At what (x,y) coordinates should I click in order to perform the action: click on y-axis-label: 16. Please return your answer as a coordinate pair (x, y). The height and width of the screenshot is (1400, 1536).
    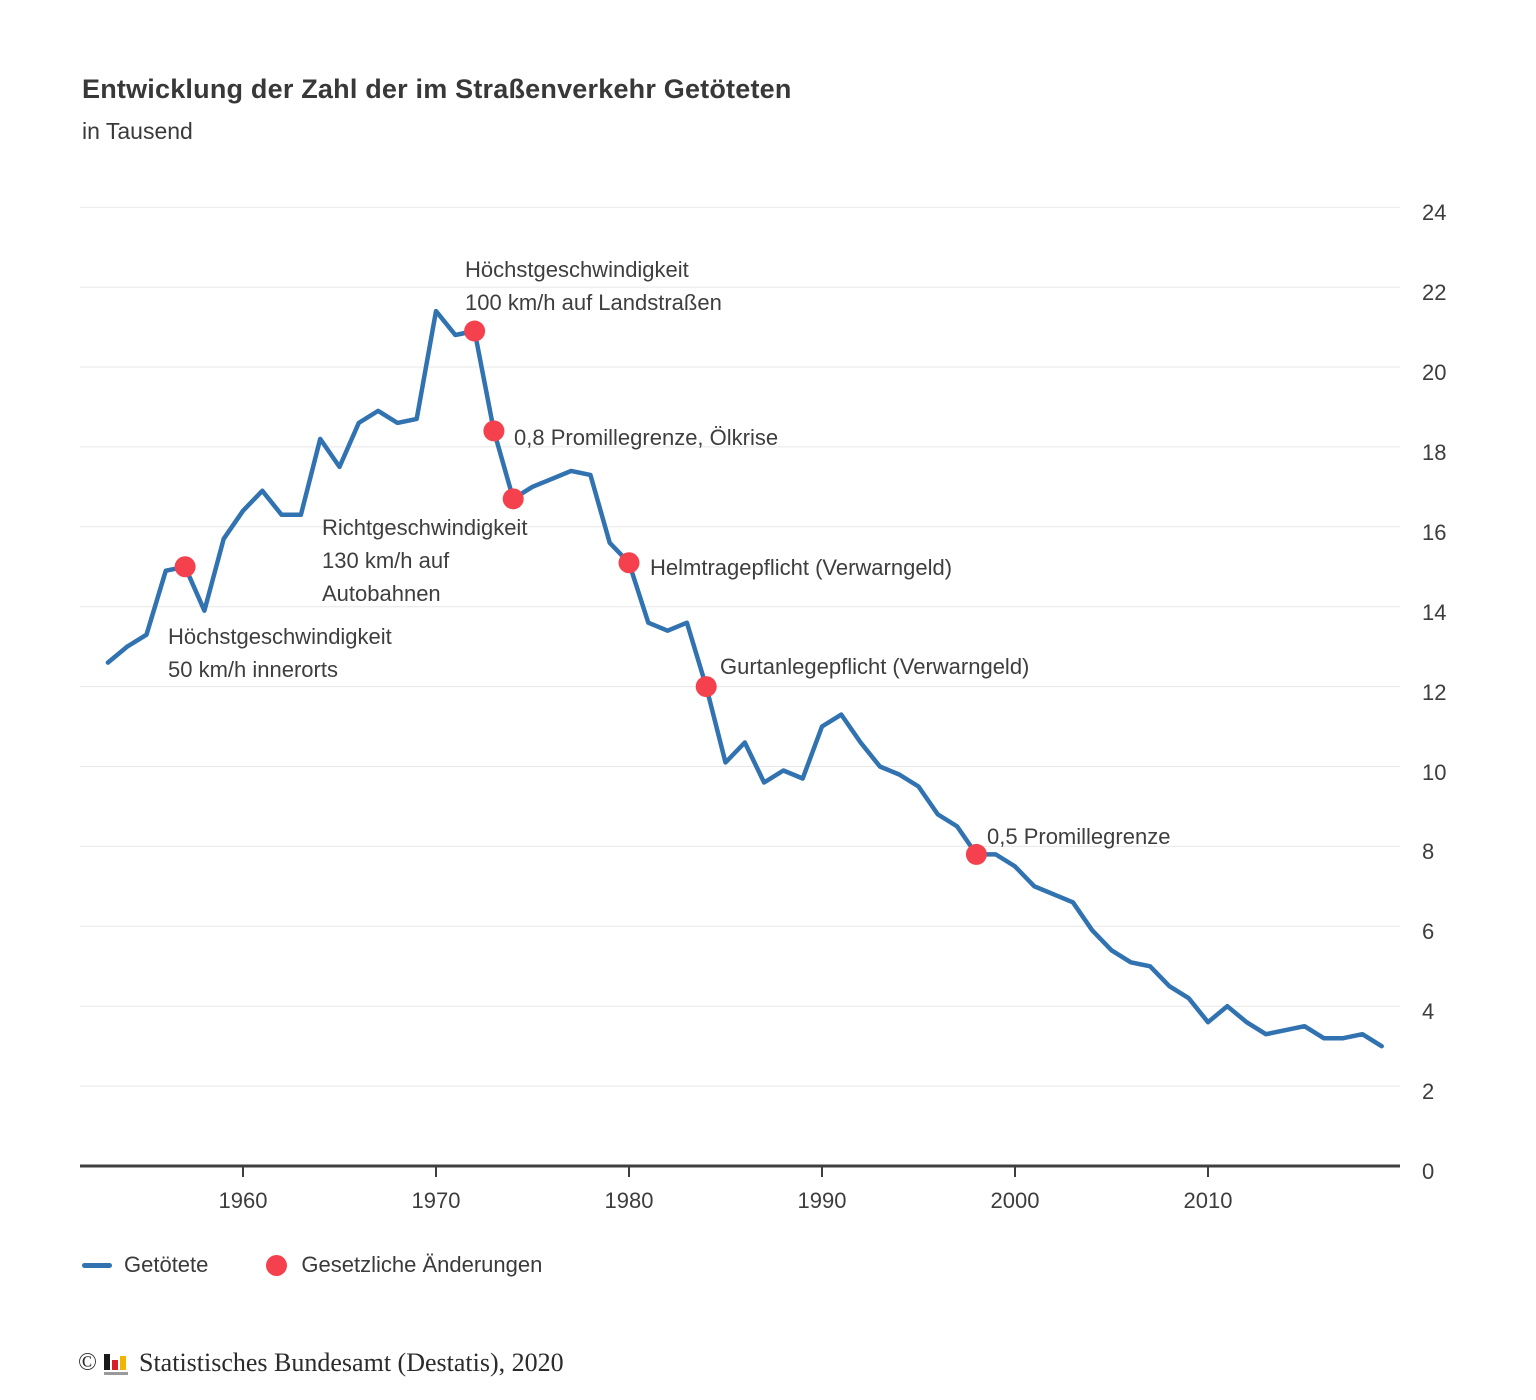
    Looking at the image, I should click on (1434, 532).